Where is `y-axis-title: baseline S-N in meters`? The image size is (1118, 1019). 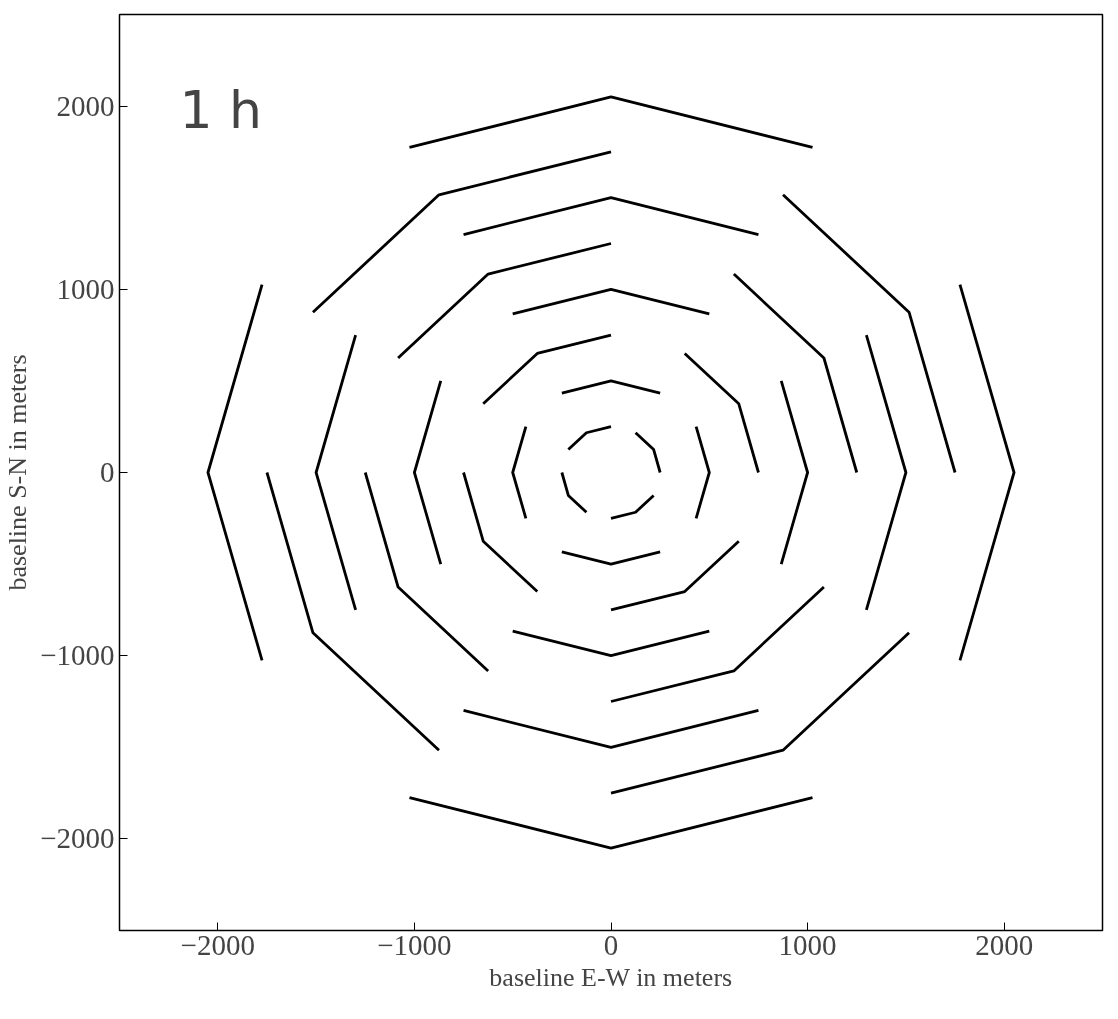
y-axis-title: baseline S-N in meters is located at coordinates (18, 472).